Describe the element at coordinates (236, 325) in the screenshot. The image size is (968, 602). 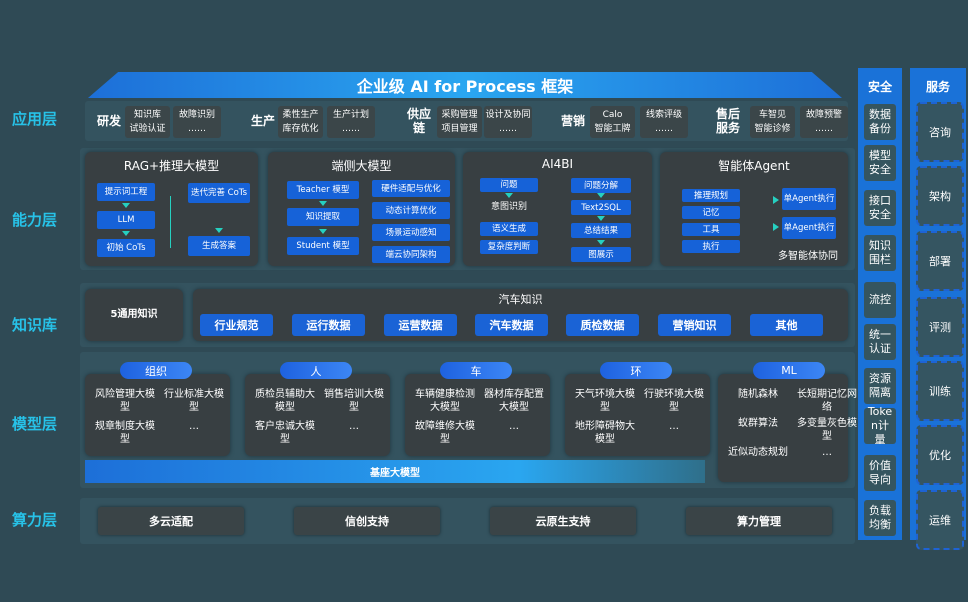
I see `knowledge-chip: 行业规范` at that location.